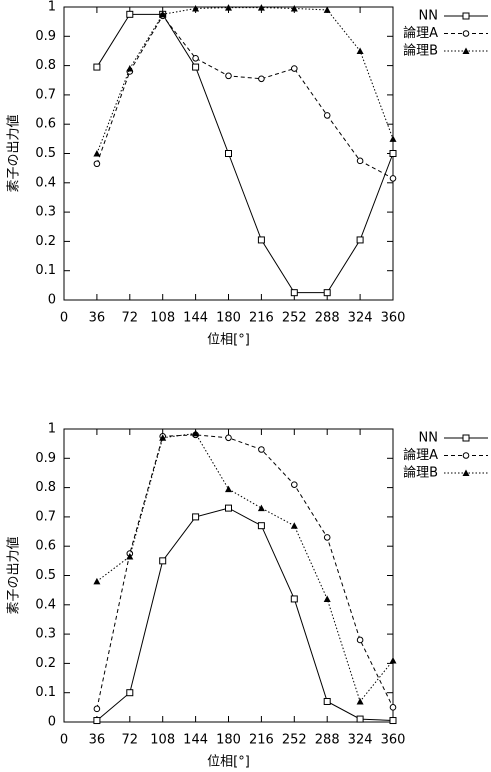  What do you see at coordinates (45, 94) in the screenshot?
I see `y-tick-label: 0.7` at bounding box center [45, 94].